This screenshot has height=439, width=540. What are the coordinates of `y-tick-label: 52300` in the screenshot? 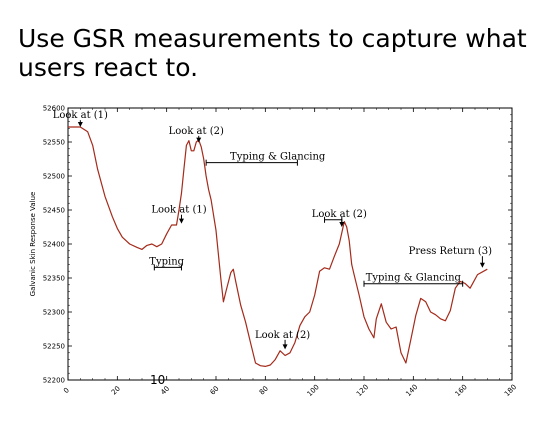 It's located at (54, 313).